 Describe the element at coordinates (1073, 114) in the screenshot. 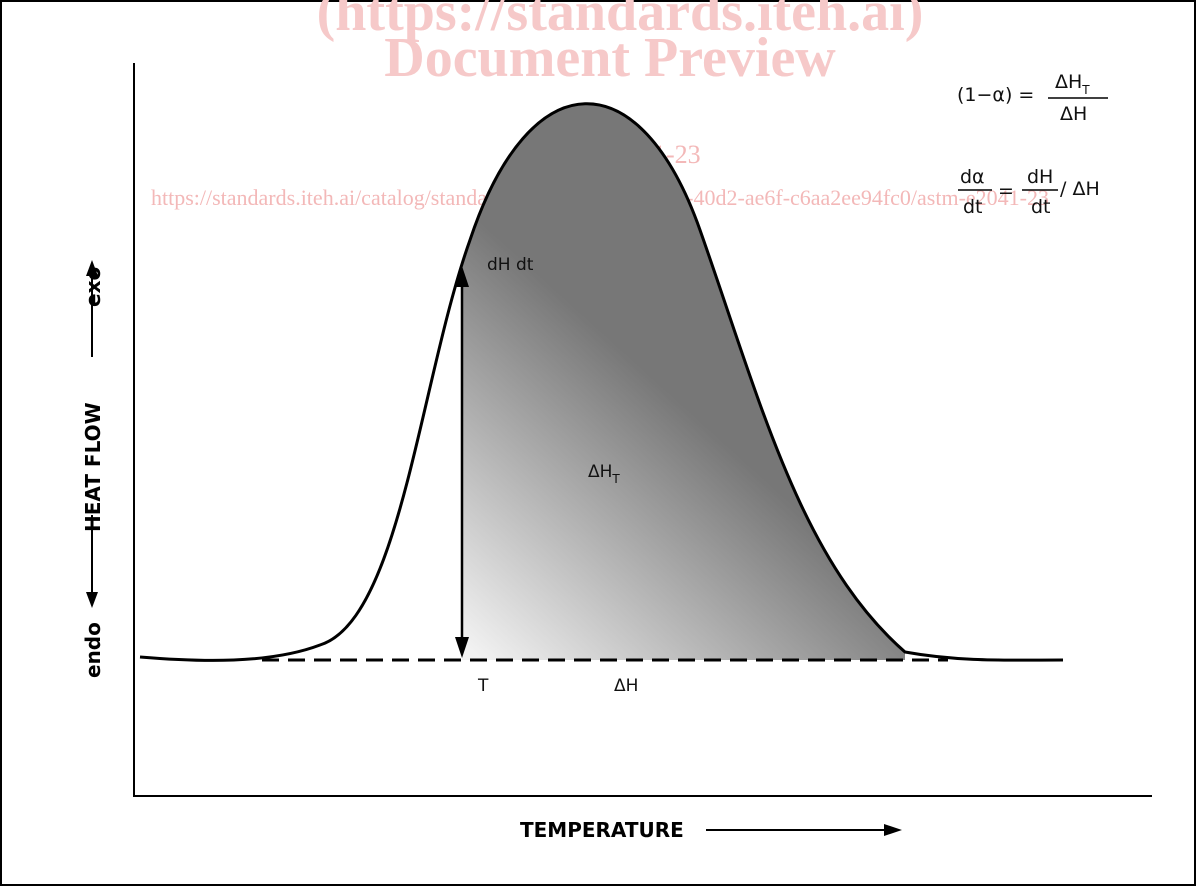

I see `svg-text: ΔH` at that location.